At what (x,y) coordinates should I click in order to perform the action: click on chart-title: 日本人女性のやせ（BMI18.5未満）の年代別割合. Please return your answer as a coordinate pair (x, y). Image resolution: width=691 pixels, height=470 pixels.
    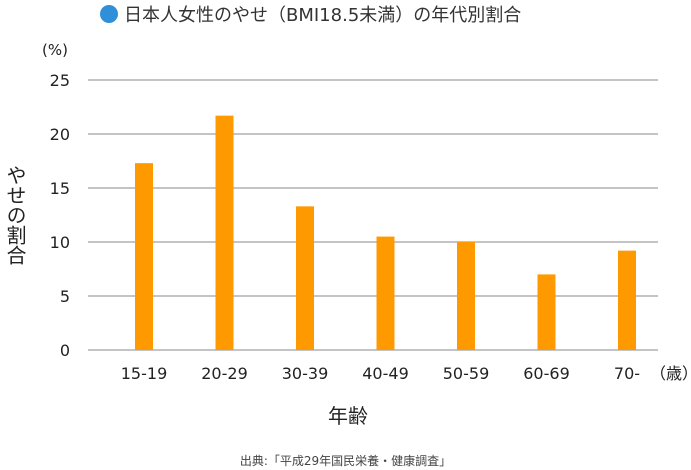
    Looking at the image, I should click on (310, 14).